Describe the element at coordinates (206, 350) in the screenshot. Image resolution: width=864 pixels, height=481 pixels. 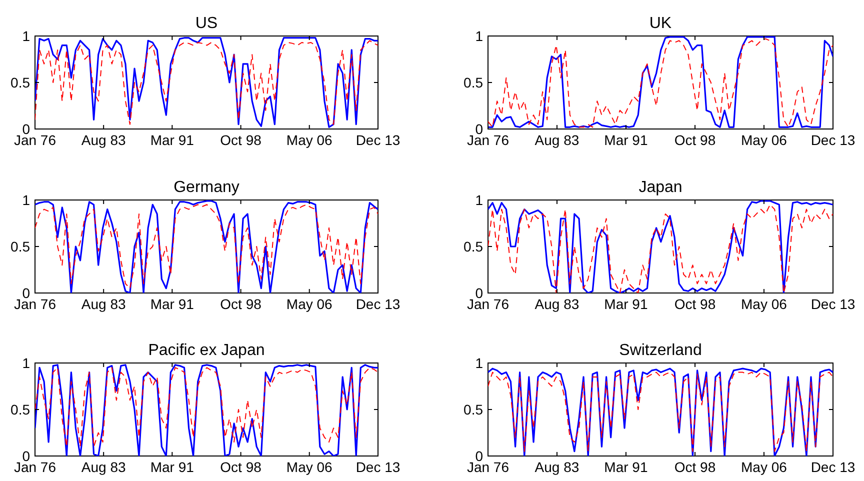
I see `chart-title: Pacific ex Japan` at that location.